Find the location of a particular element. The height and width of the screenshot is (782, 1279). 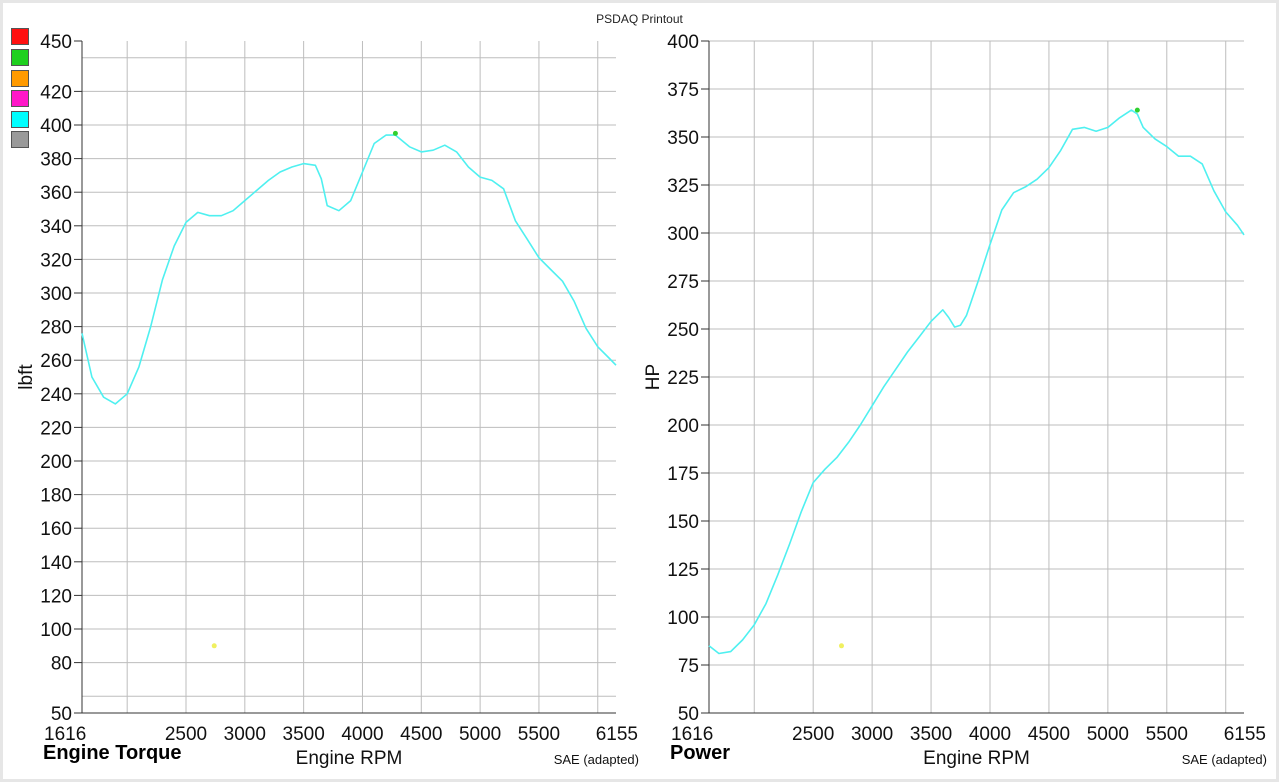

torque-y-tick-label: 200 is located at coordinates (56, 462).